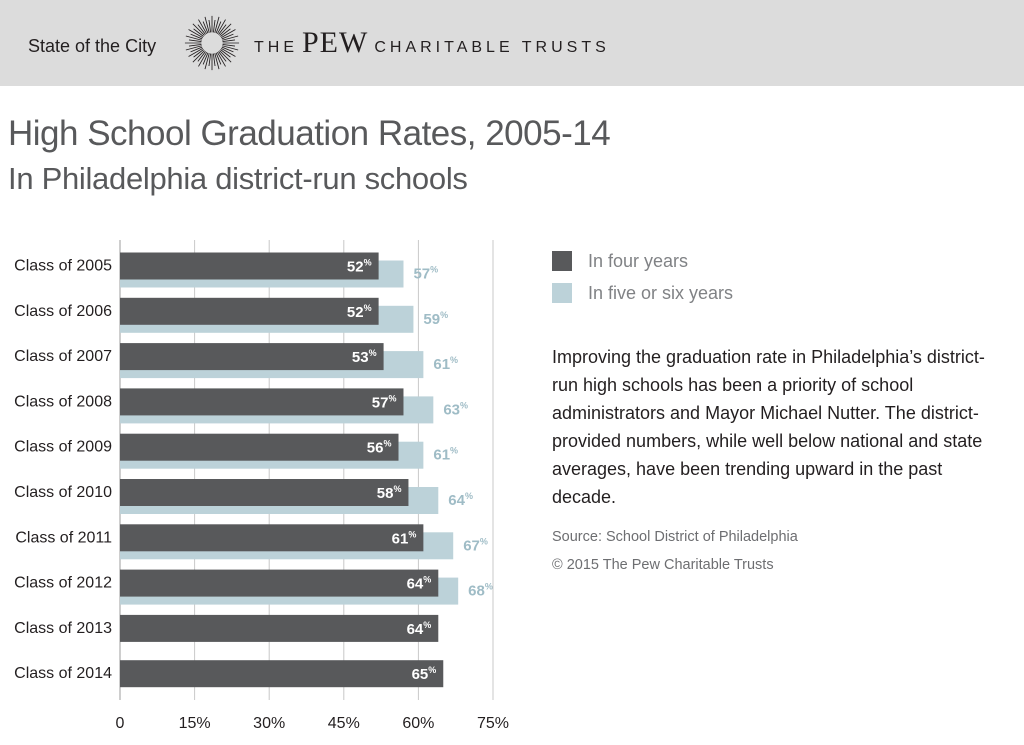  What do you see at coordinates (309, 133) in the screenshot?
I see `chart-title: High School Graduation Rates, 2005-14` at bounding box center [309, 133].